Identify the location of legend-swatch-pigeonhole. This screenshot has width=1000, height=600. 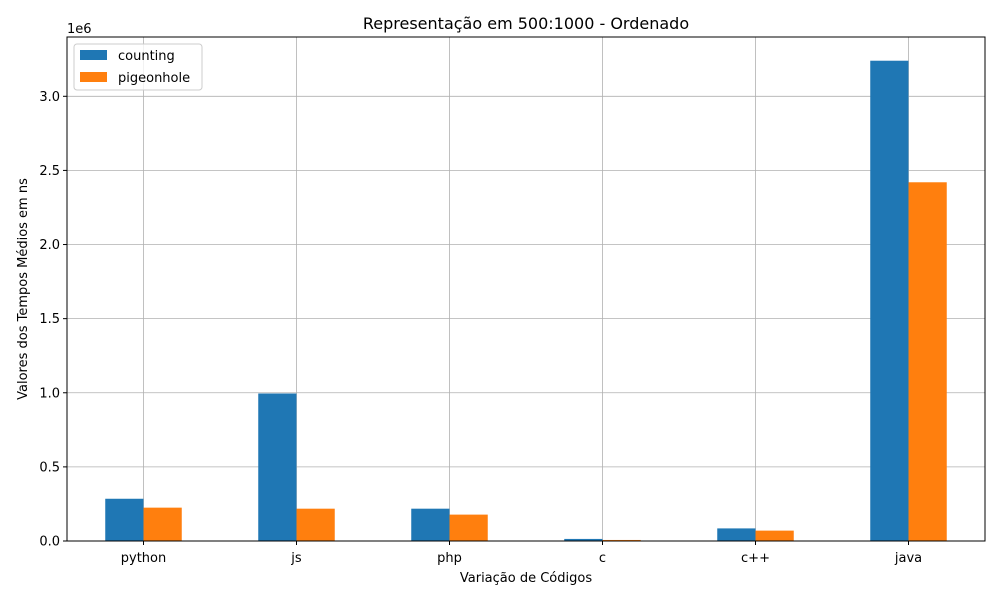
(93, 77).